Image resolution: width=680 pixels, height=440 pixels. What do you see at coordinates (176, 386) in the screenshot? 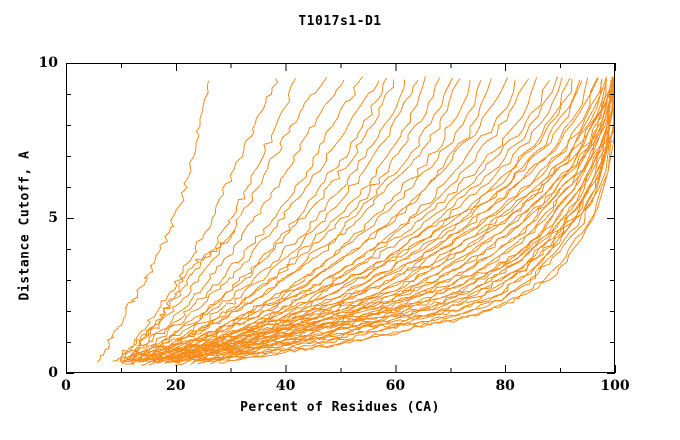
I see `x-tick-label: 20` at bounding box center [176, 386].